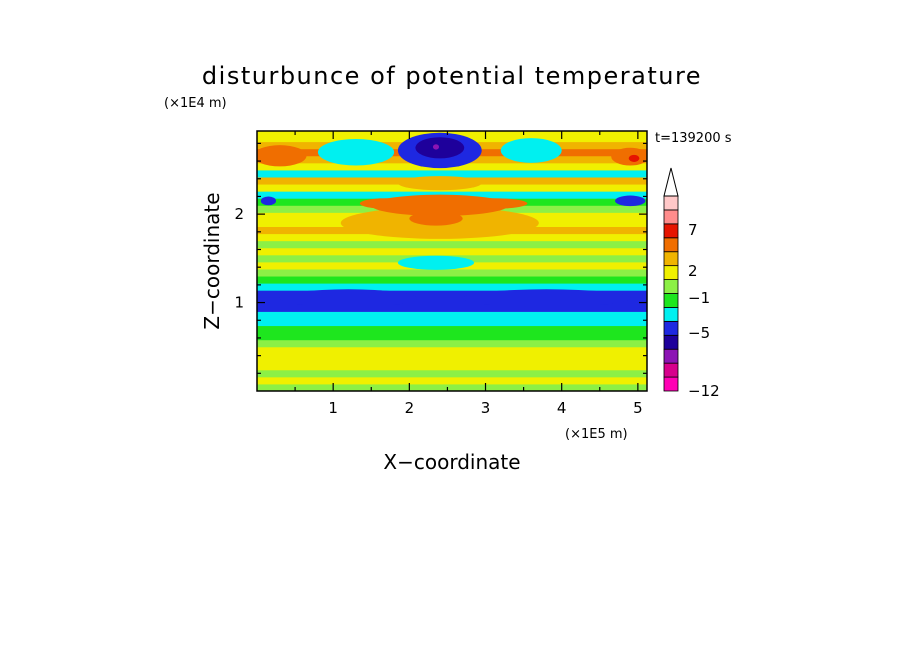 The width and height of the screenshot is (904, 654). I want to click on colorbar-label: 7, so click(693, 230).